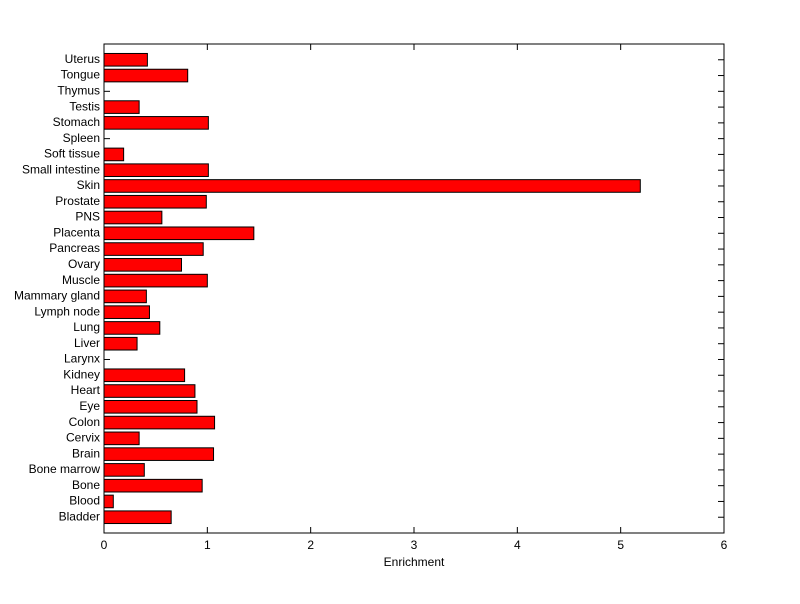 The width and height of the screenshot is (800, 604). I want to click on y-tick-label: Muscle, so click(81, 280).